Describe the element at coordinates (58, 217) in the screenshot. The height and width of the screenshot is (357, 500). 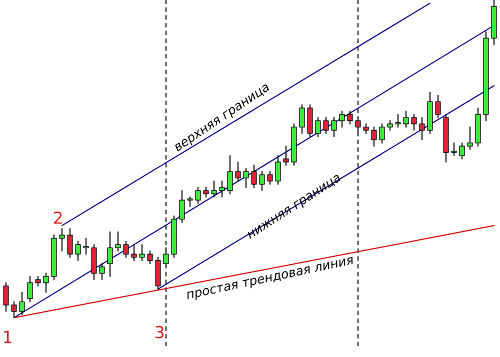
I see `annotation: 2` at that location.